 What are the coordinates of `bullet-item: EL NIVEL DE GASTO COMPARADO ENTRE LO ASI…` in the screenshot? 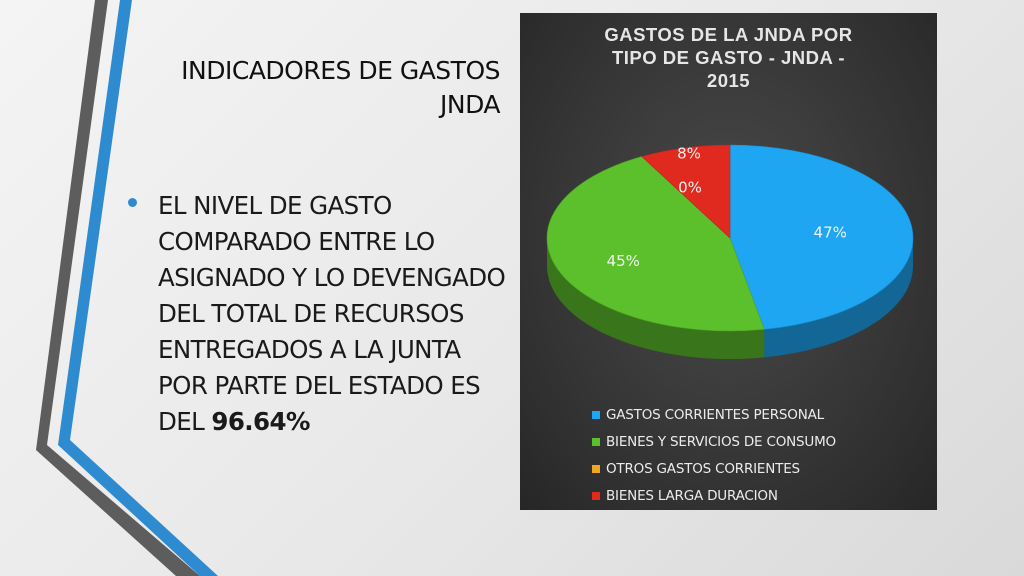 It's located at (333, 314).